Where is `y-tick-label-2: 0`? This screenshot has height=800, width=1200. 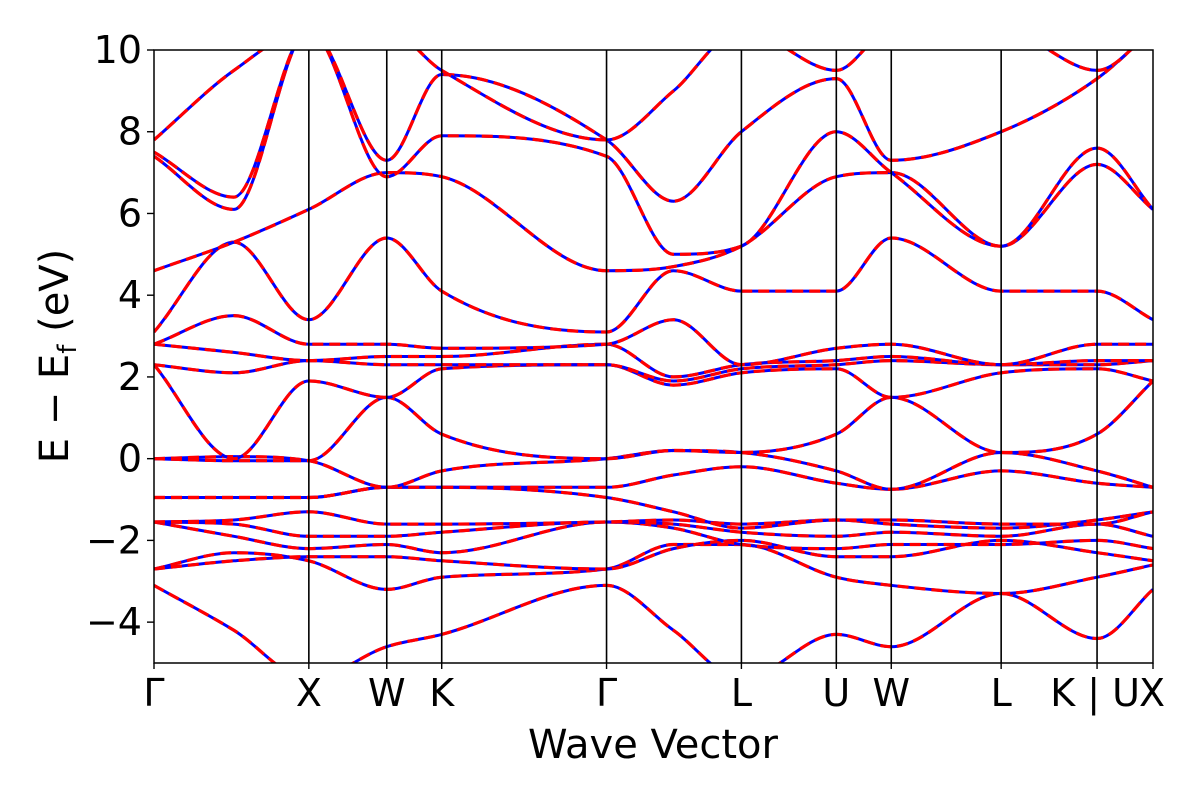
y-tick-label-2: 0 is located at coordinates (130, 459).